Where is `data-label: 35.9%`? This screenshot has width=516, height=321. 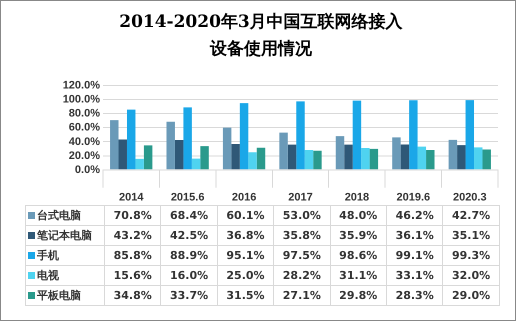 data-label: 35.9% is located at coordinates (358, 236).